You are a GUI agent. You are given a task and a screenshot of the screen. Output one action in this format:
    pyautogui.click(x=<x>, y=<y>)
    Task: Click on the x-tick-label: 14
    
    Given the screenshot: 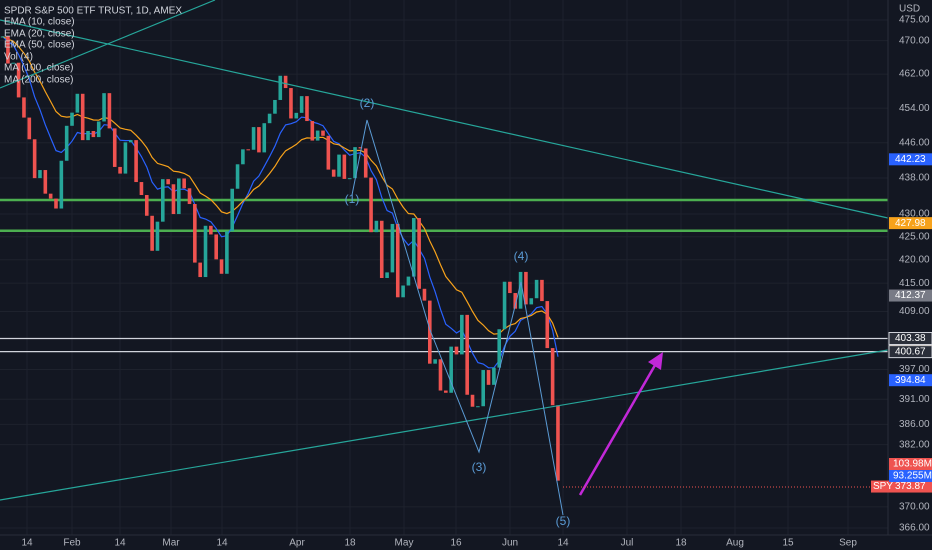 What is the action you would take?
    pyautogui.click(x=222, y=543)
    